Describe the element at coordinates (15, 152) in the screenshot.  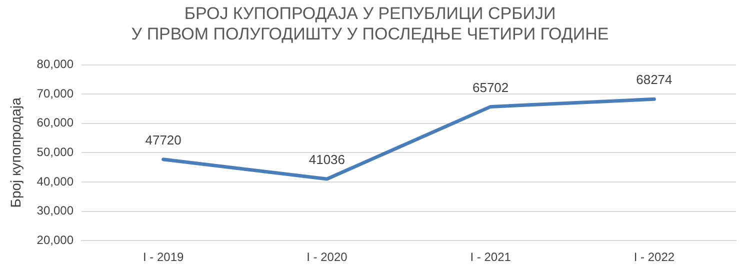
I see `y-axis-title: Број купопродаја` at that location.